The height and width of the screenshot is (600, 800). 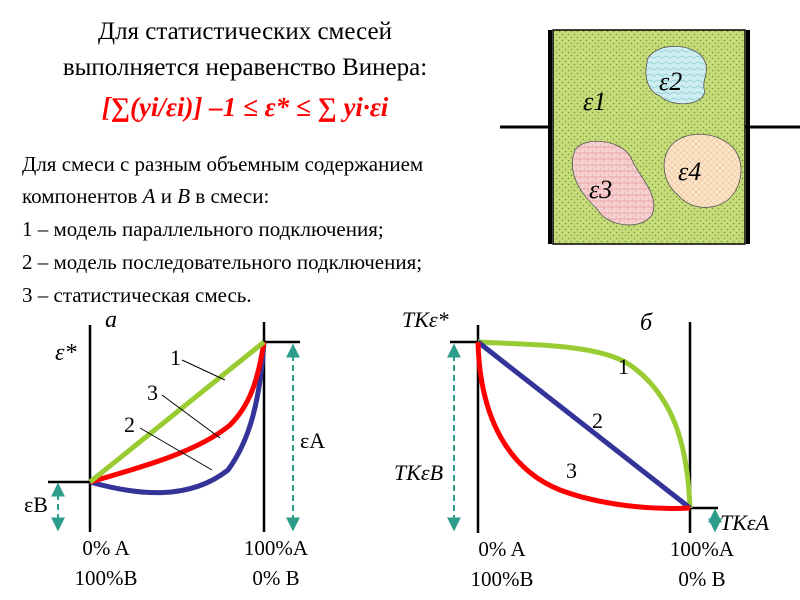 I want to click on chart-b-label-3: 3, so click(x=571, y=470).